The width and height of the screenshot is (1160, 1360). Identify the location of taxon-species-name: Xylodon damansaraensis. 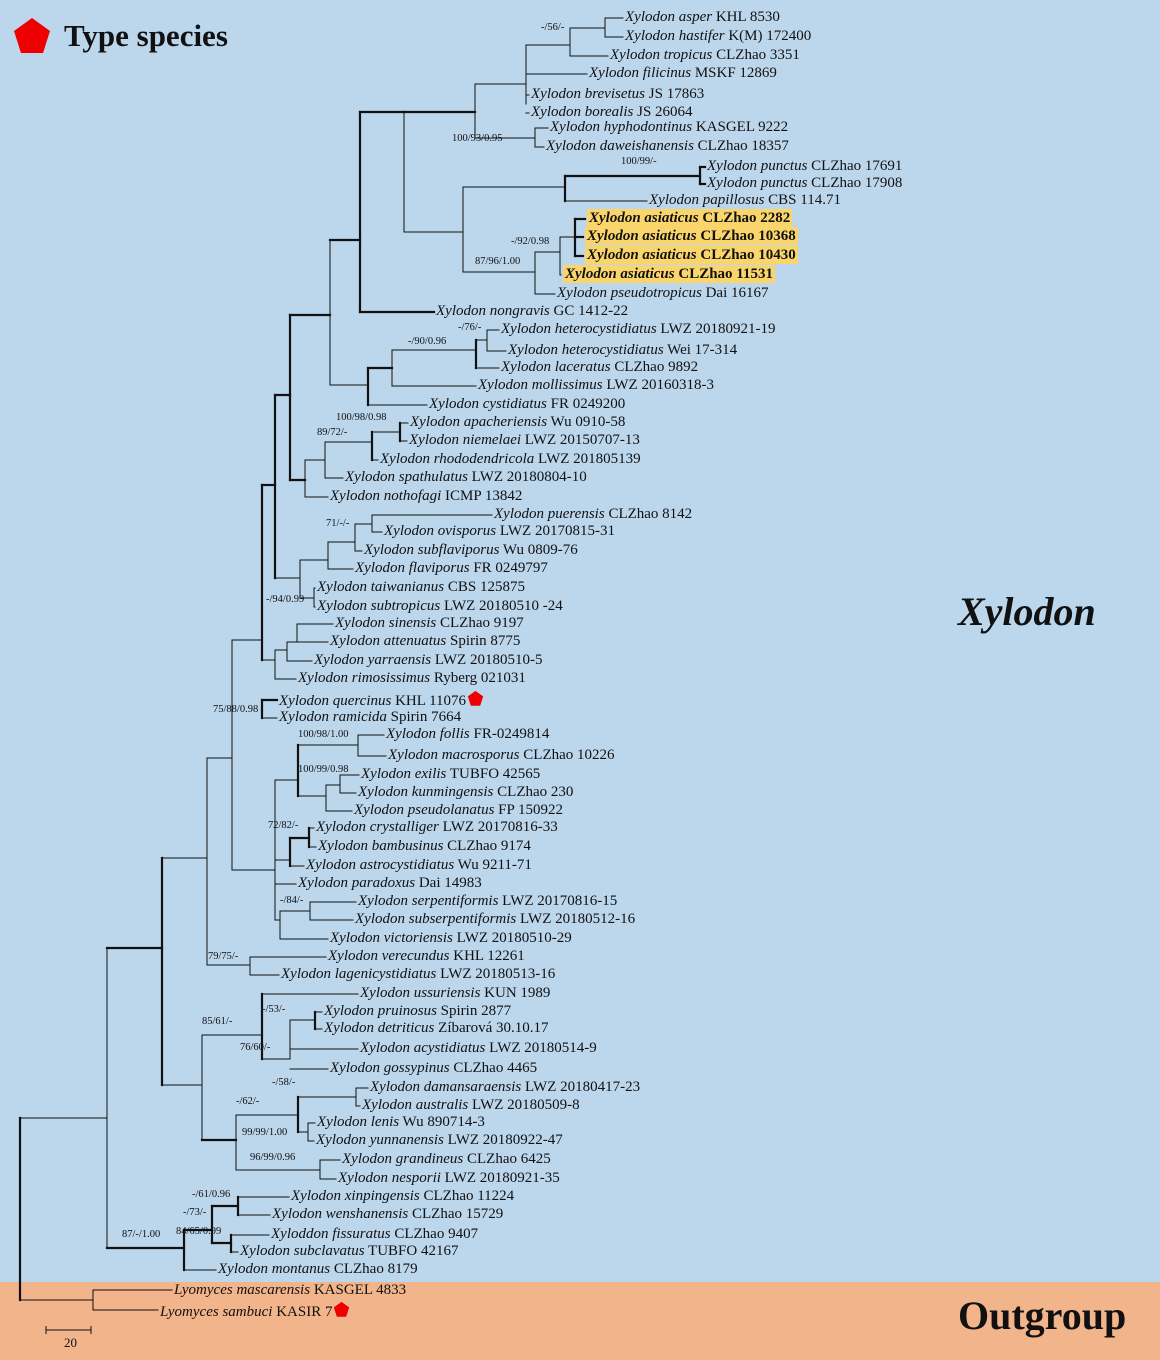
(446, 1087).